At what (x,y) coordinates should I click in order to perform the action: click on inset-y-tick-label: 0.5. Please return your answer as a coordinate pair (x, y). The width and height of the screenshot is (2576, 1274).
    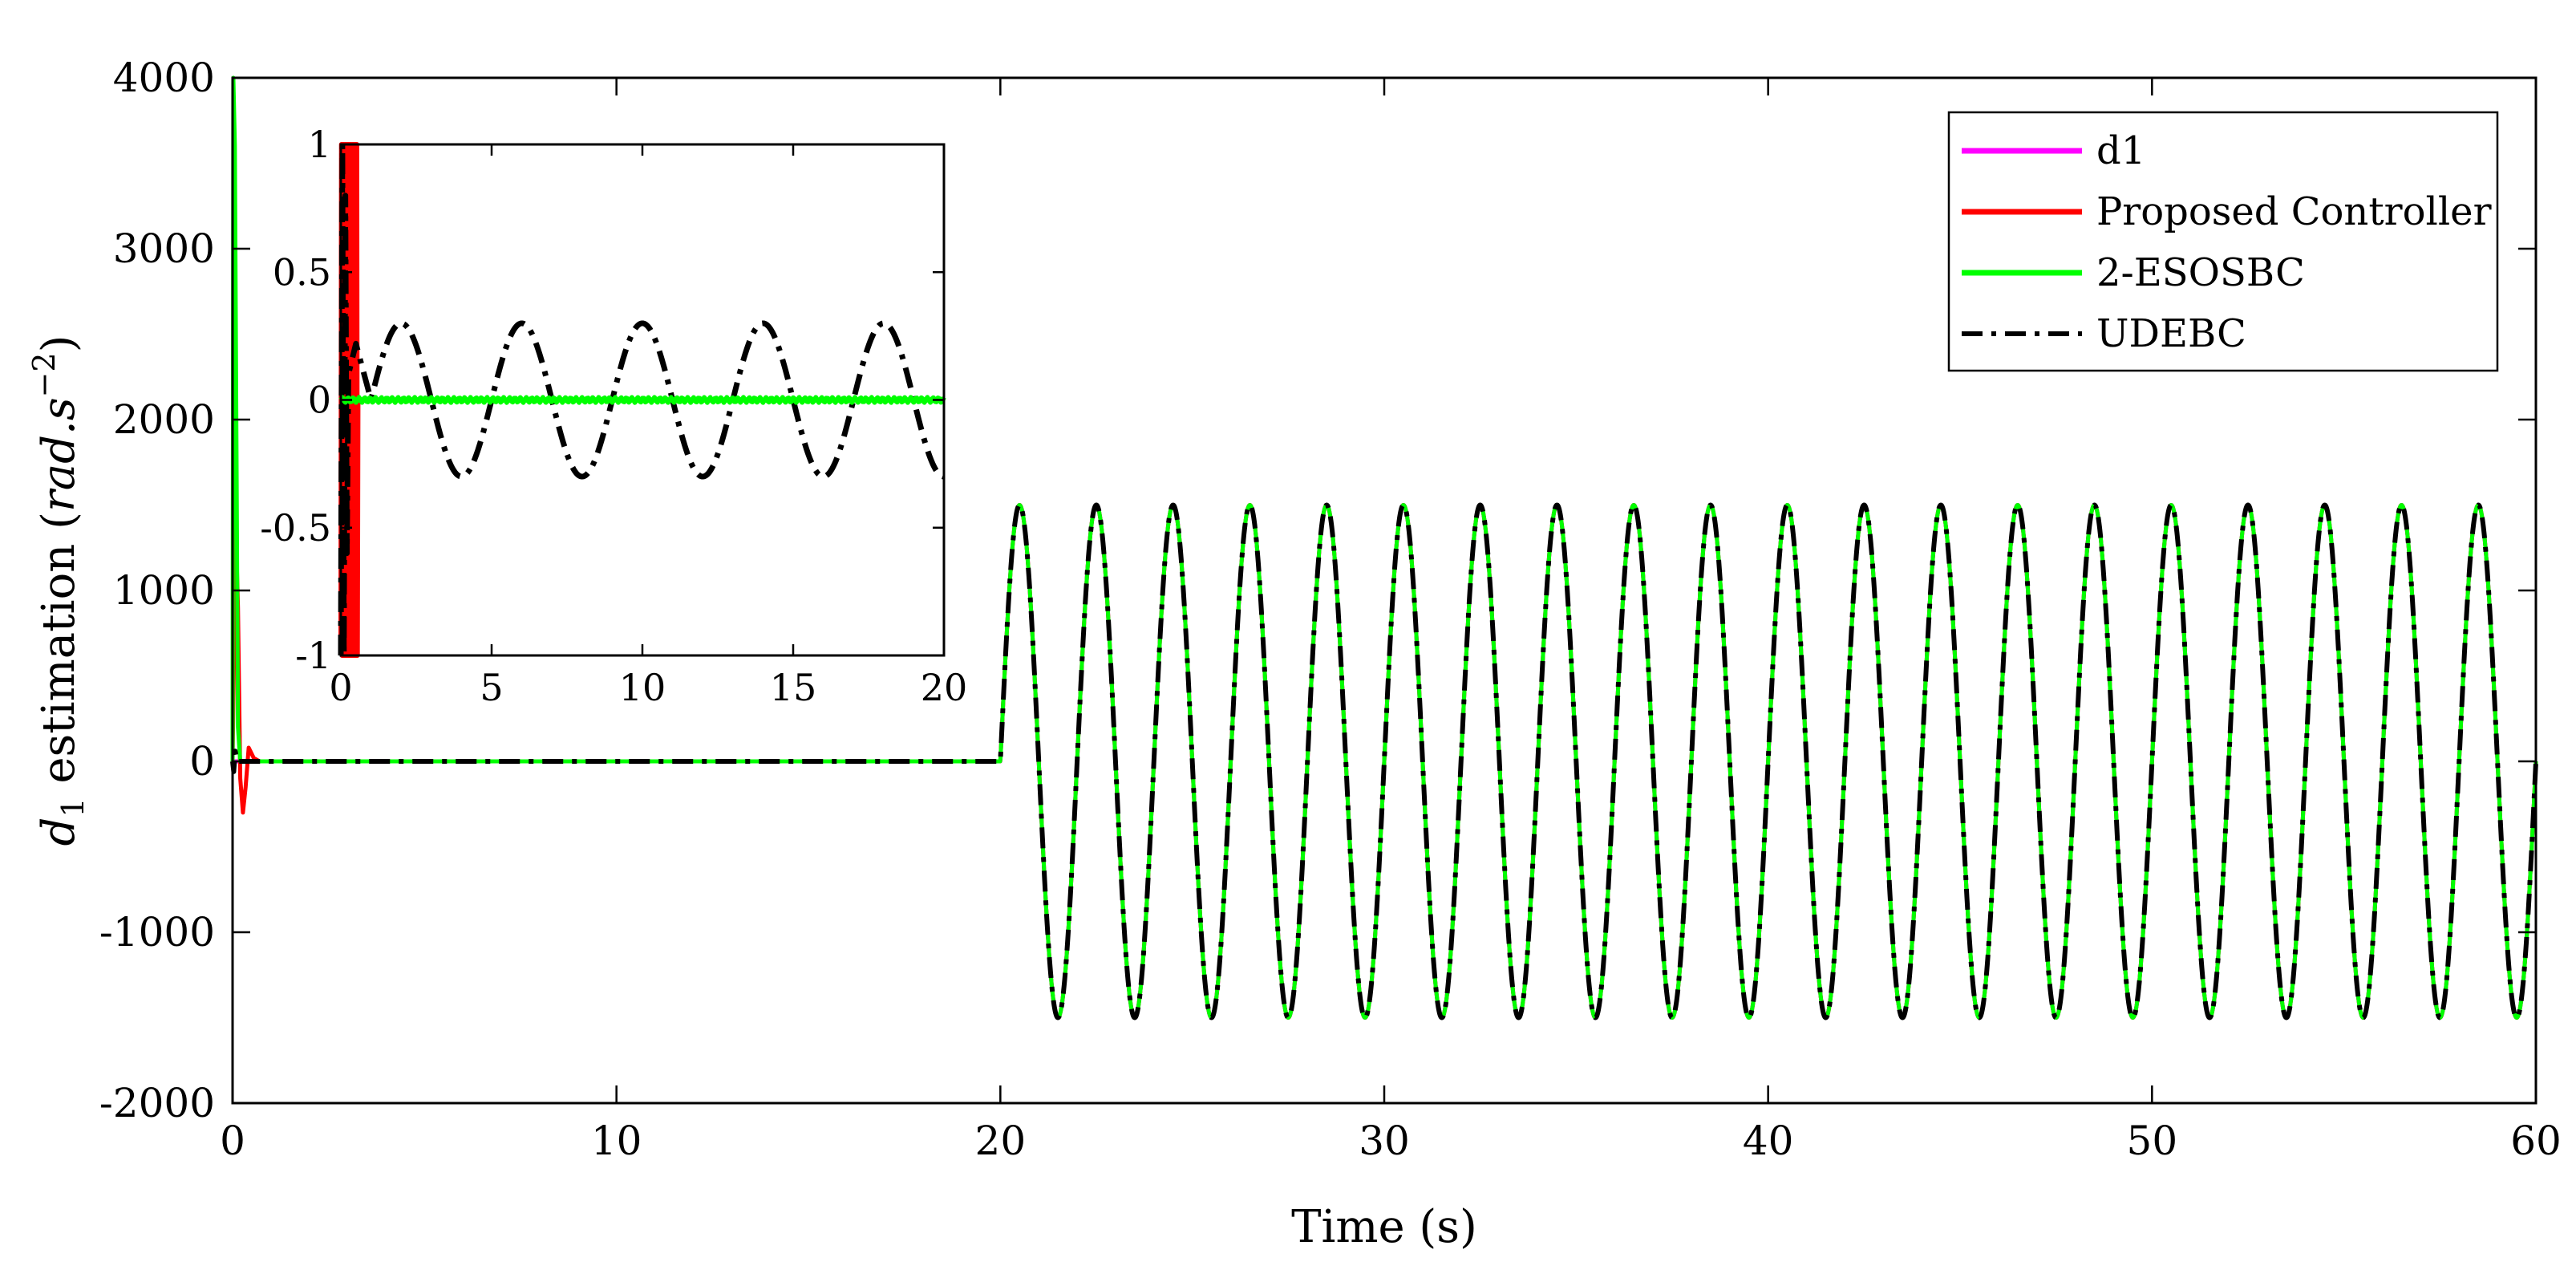
    Looking at the image, I should click on (302, 272).